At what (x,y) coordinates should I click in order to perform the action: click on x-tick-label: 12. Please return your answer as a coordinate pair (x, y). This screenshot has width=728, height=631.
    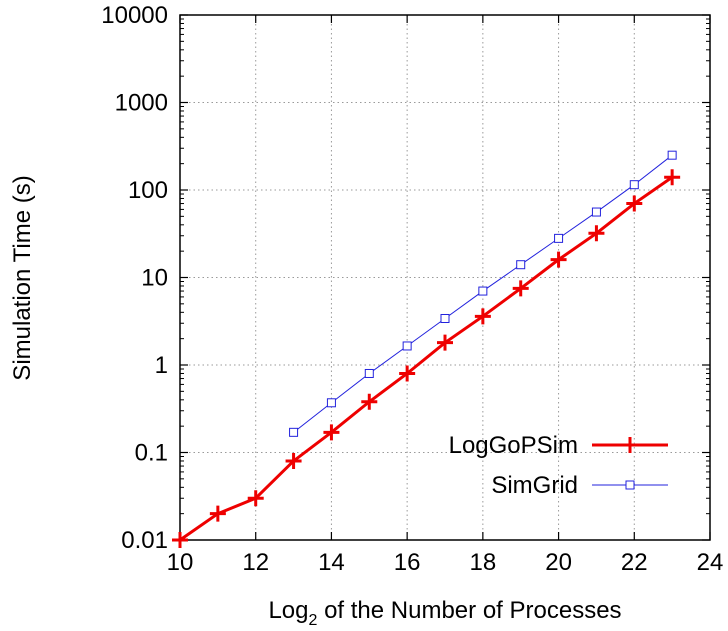
    Looking at the image, I should click on (255, 562).